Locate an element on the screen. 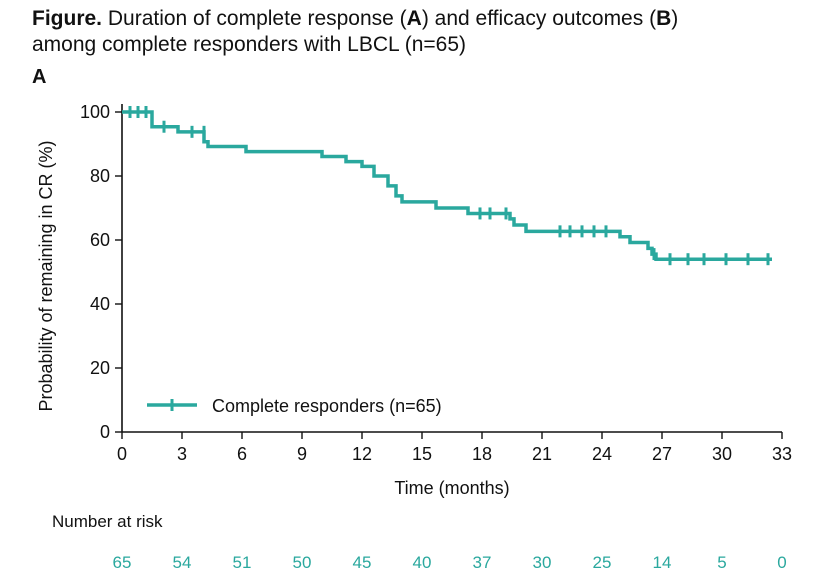 This screenshot has width=817, height=580. risk-value: 14 is located at coordinates (662, 562).